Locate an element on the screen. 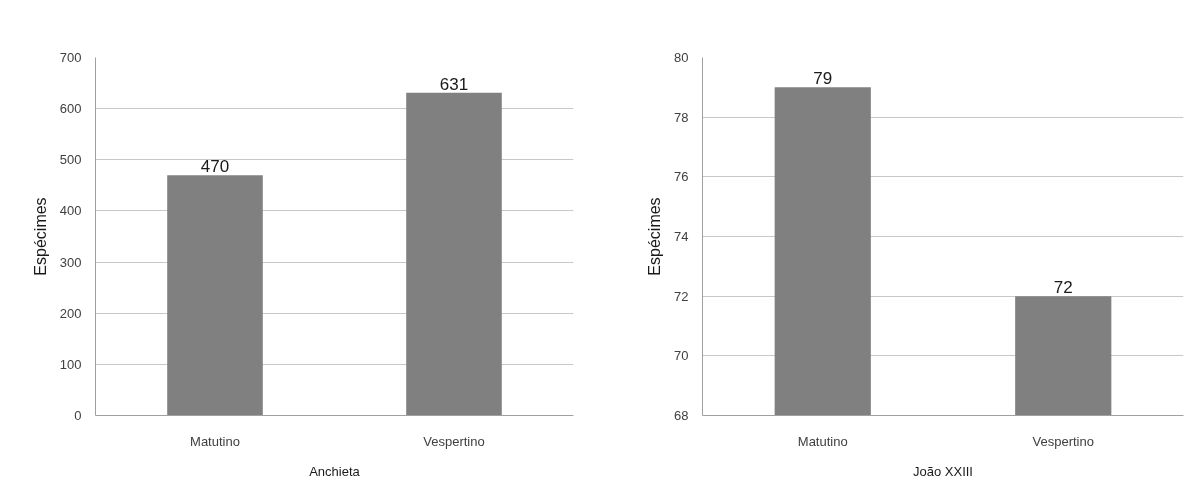 This screenshot has width=1189, height=481. x-axis-title: João XXIII is located at coordinates (943, 471).